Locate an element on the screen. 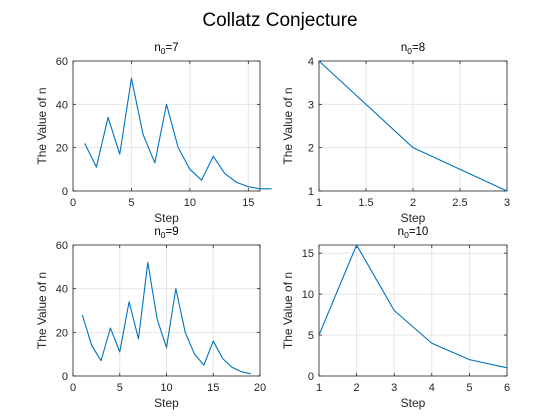 This screenshot has height=420, width=560. y-tick-label: 3 is located at coordinates (311, 105).